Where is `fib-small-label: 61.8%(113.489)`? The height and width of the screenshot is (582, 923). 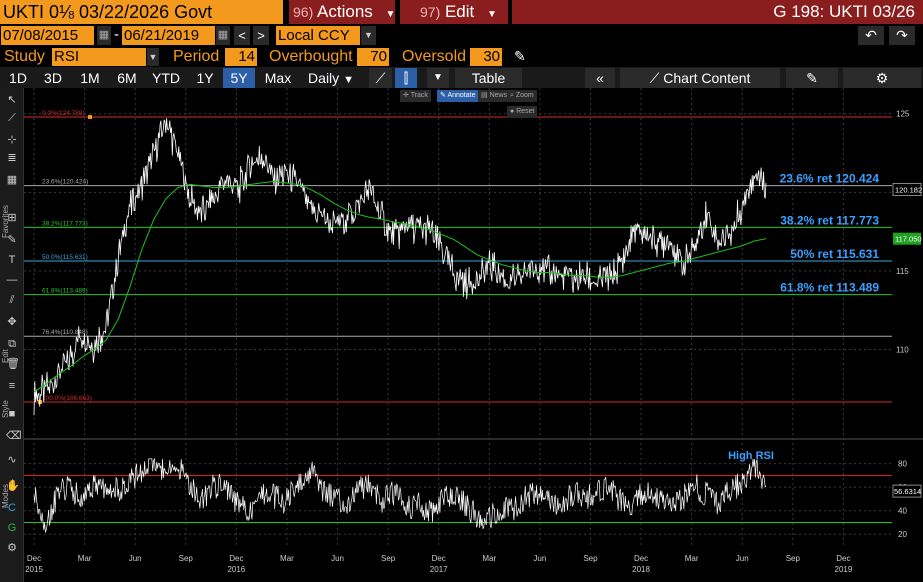 fib-small-label: 61.8%(113.489) is located at coordinates (65, 291).